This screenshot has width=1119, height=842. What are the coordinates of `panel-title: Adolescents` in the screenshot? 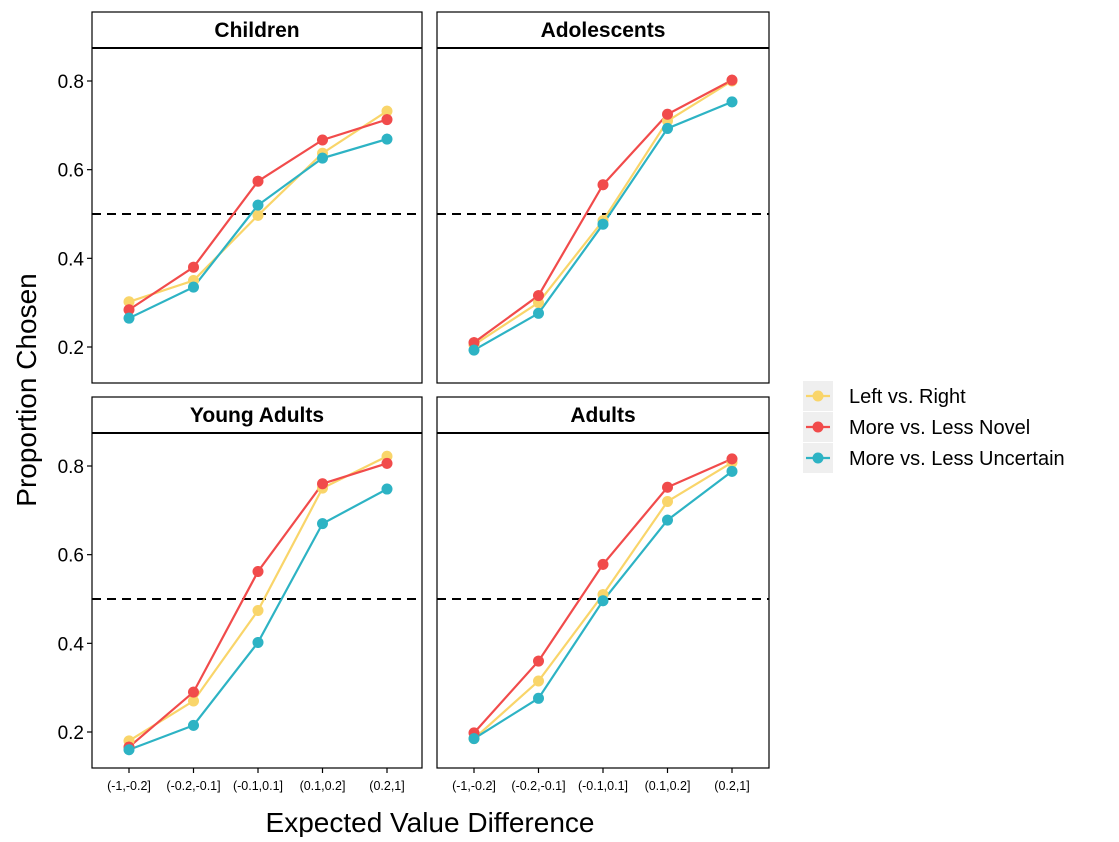 It's located at (603, 30).